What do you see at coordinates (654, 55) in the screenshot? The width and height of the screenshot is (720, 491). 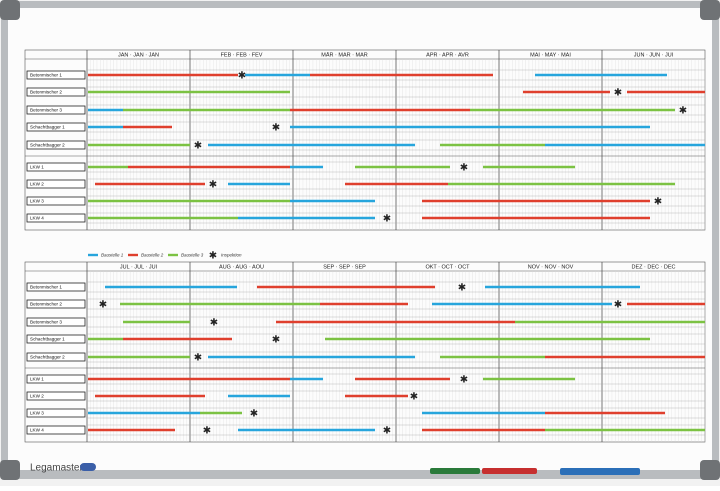 I see `month-header: JUN · JUN · JUI` at bounding box center [654, 55].